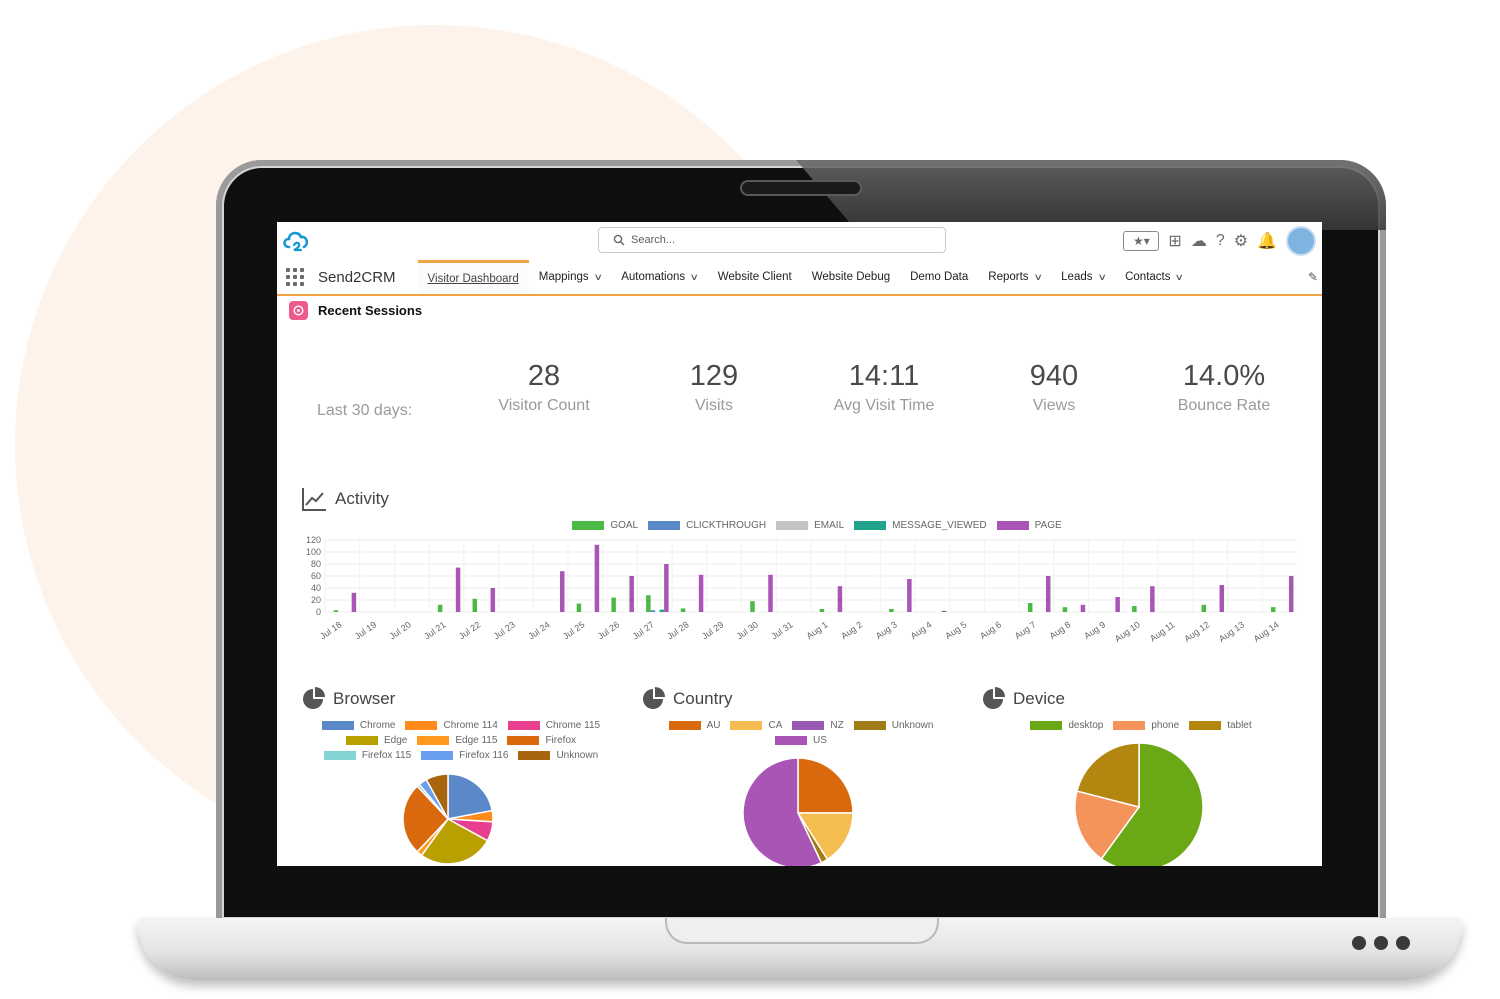 The height and width of the screenshot is (999, 1500). Describe the element at coordinates (707, 525) in the screenshot. I see `legend-item: CLICKTHROUGH` at that location.